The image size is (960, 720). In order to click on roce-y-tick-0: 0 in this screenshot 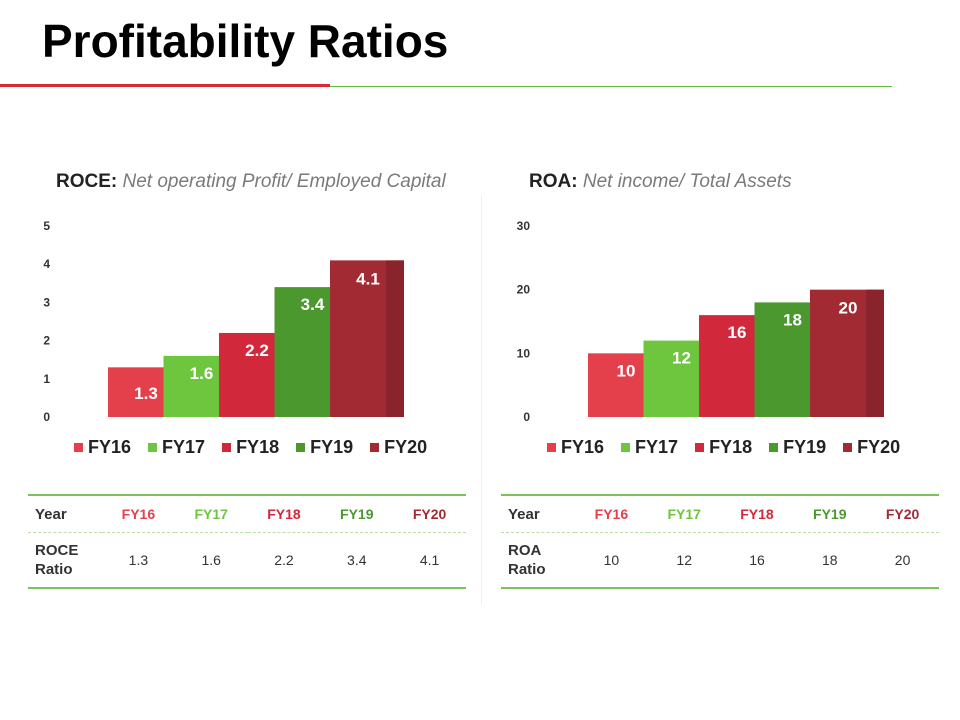, I will do `click(46, 417)`.